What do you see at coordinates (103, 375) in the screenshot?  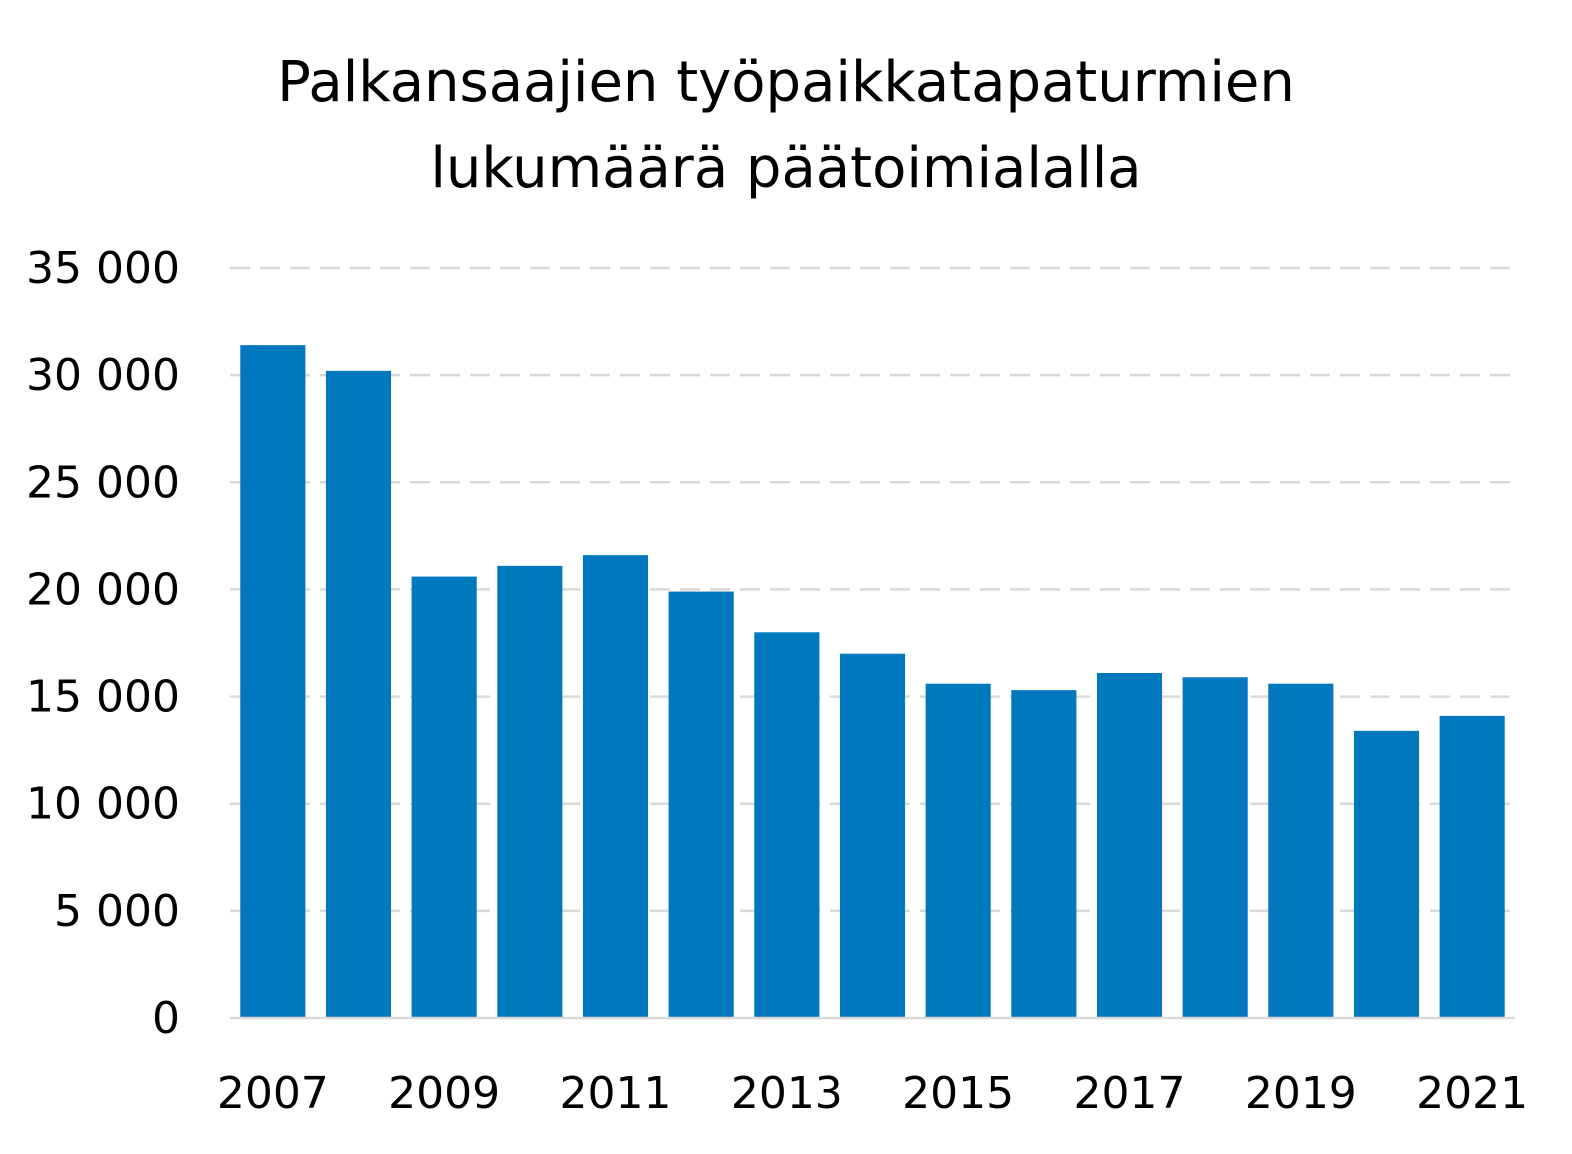 I see `y-tick-label: 30 000` at bounding box center [103, 375].